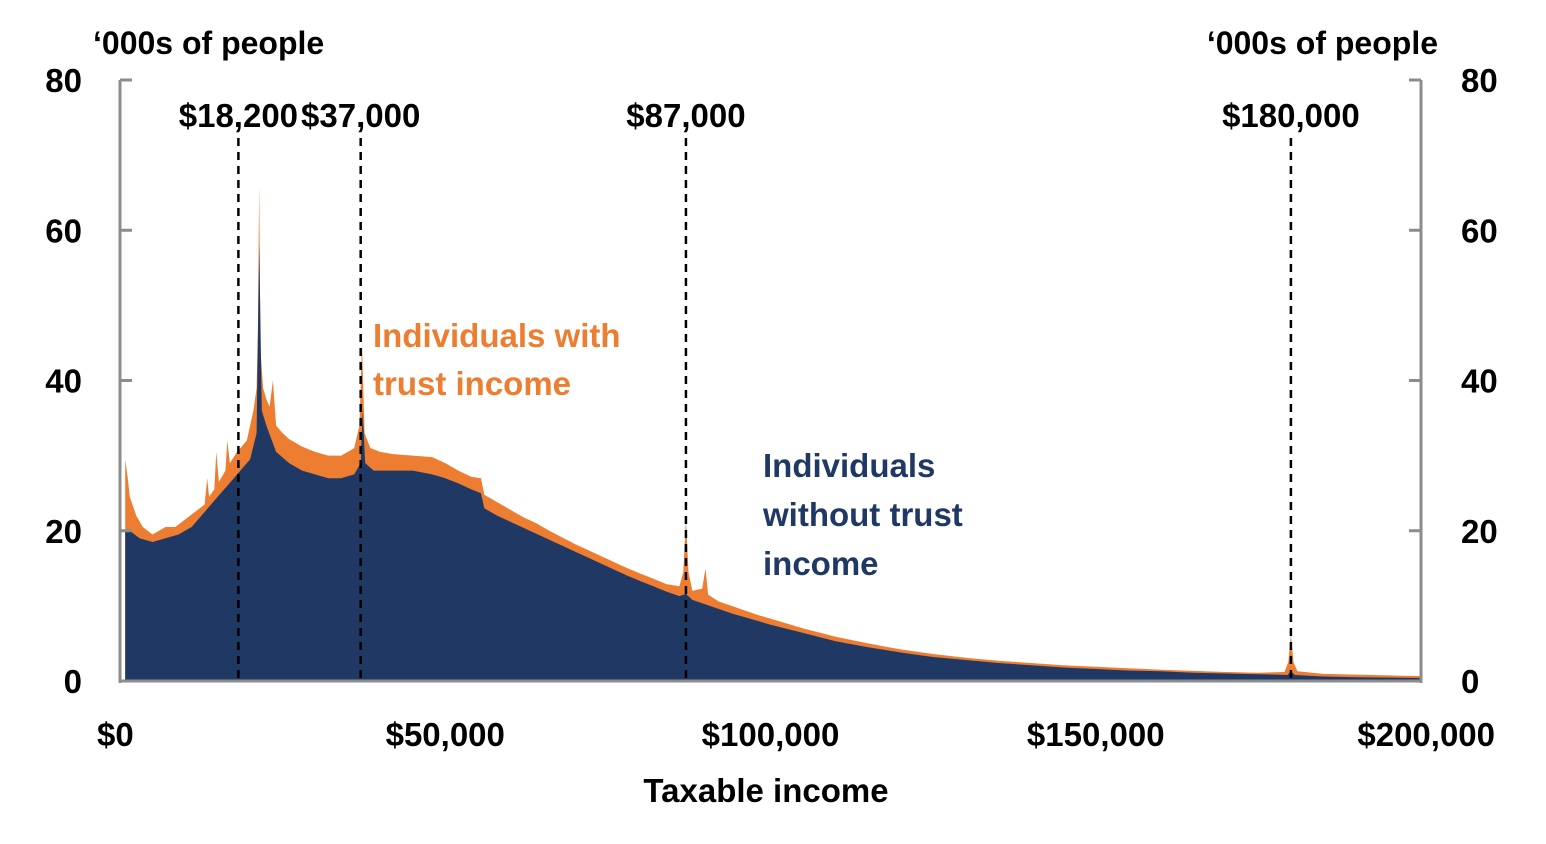  What do you see at coordinates (63, 80) in the screenshot?
I see `y-tick-label-left: 80` at bounding box center [63, 80].